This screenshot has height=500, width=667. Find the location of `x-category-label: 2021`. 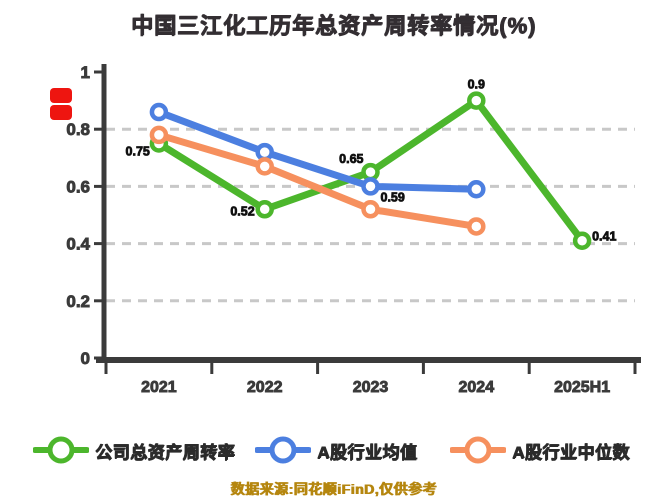

x-category-label: 2021 is located at coordinates (159, 387).